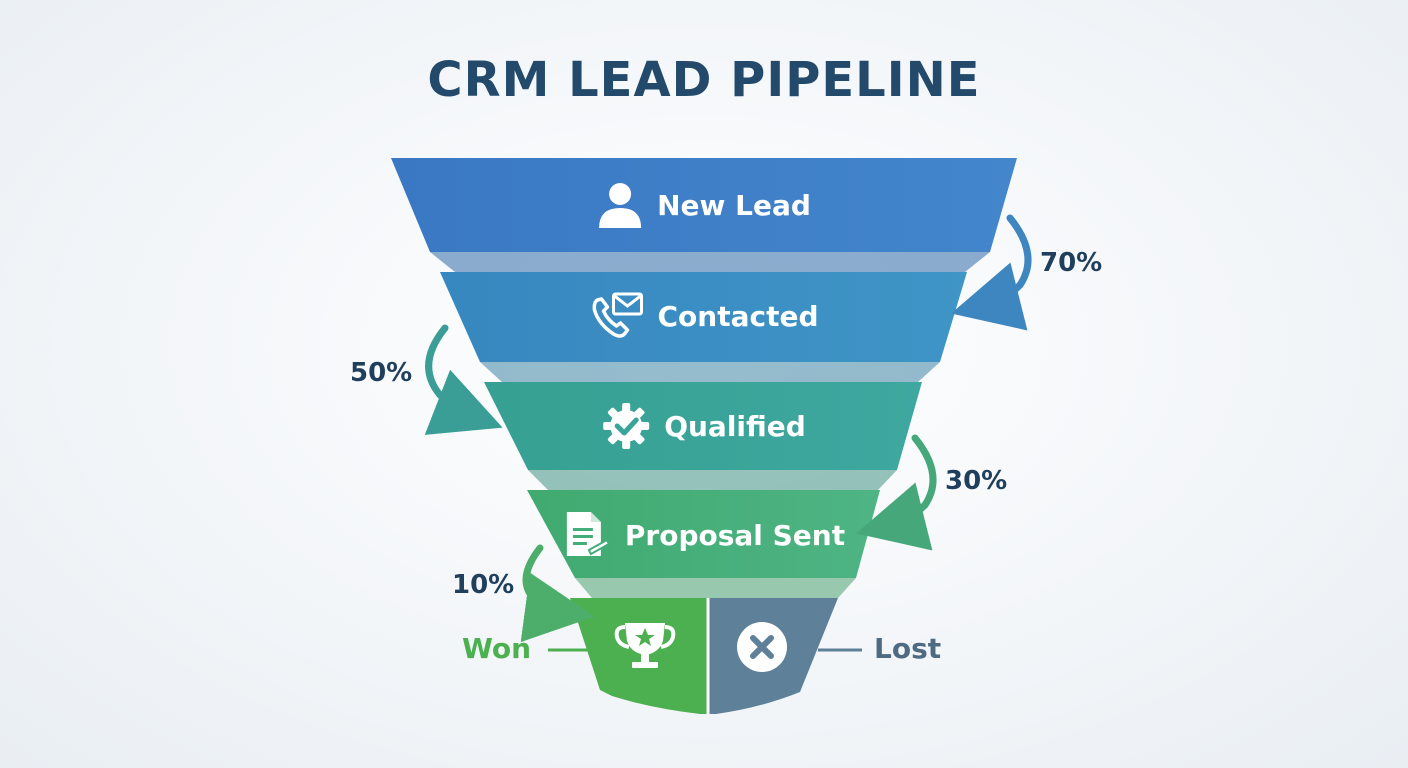  What do you see at coordinates (704, 80) in the screenshot?
I see `page-title: CRM LEAD PIPELINE` at bounding box center [704, 80].